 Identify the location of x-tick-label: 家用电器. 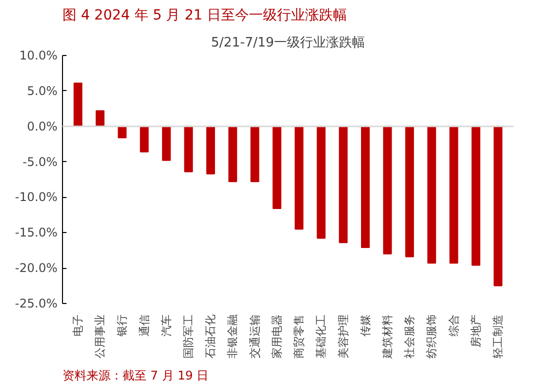
(277, 336).